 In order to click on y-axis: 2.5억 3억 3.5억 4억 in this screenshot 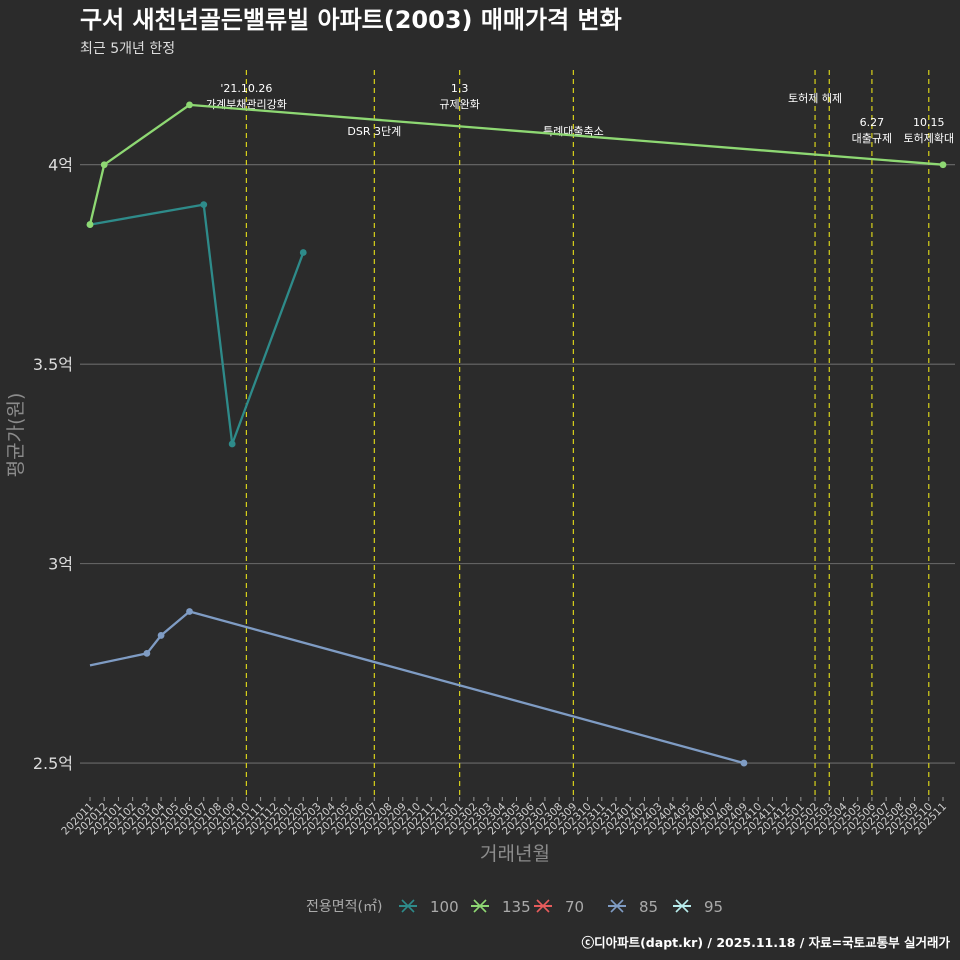, I will do `click(53, 464)`.